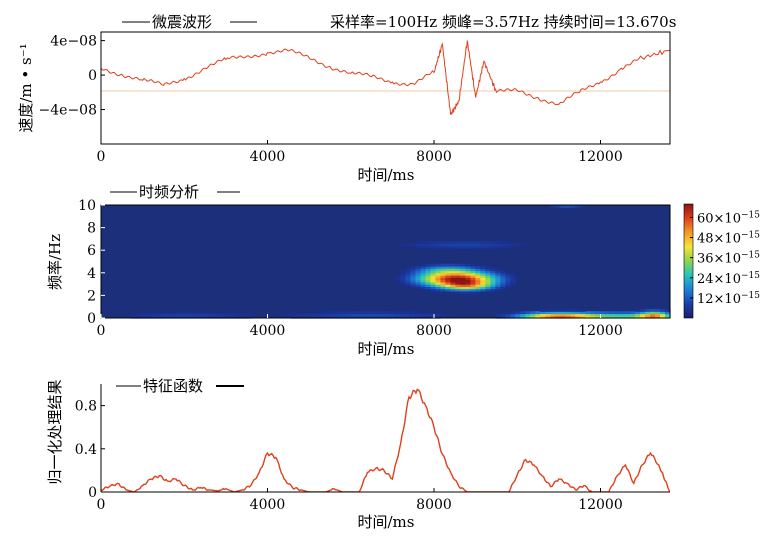 The height and width of the screenshot is (540, 784). What do you see at coordinates (55, 431) in the screenshot?
I see `cf-ylabel: 归一化处理结果` at bounding box center [55, 431].